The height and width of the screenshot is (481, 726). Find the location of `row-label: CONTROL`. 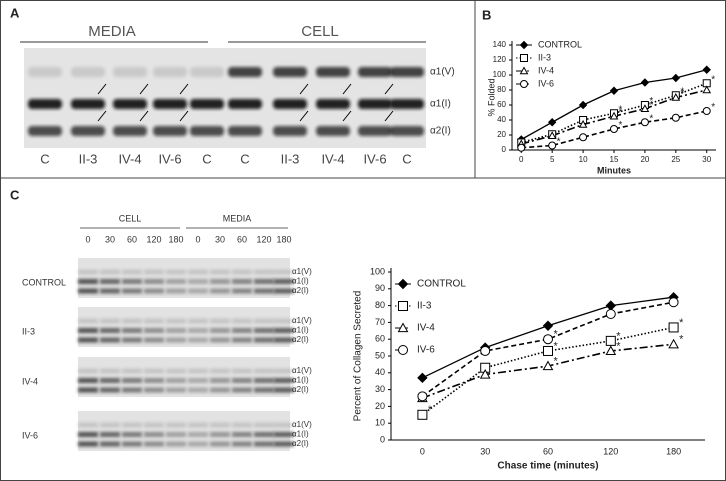

row-label: CONTROL is located at coordinates (44, 282).